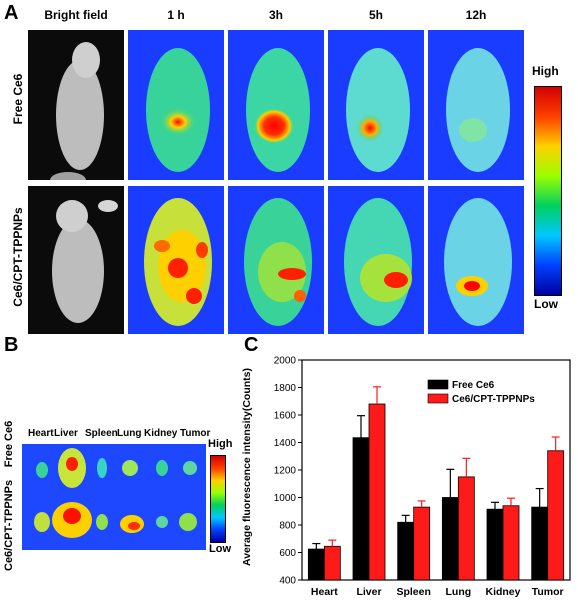  Describe the element at coordinates (548, 191) in the screenshot. I see `colorbar-a` at that location.